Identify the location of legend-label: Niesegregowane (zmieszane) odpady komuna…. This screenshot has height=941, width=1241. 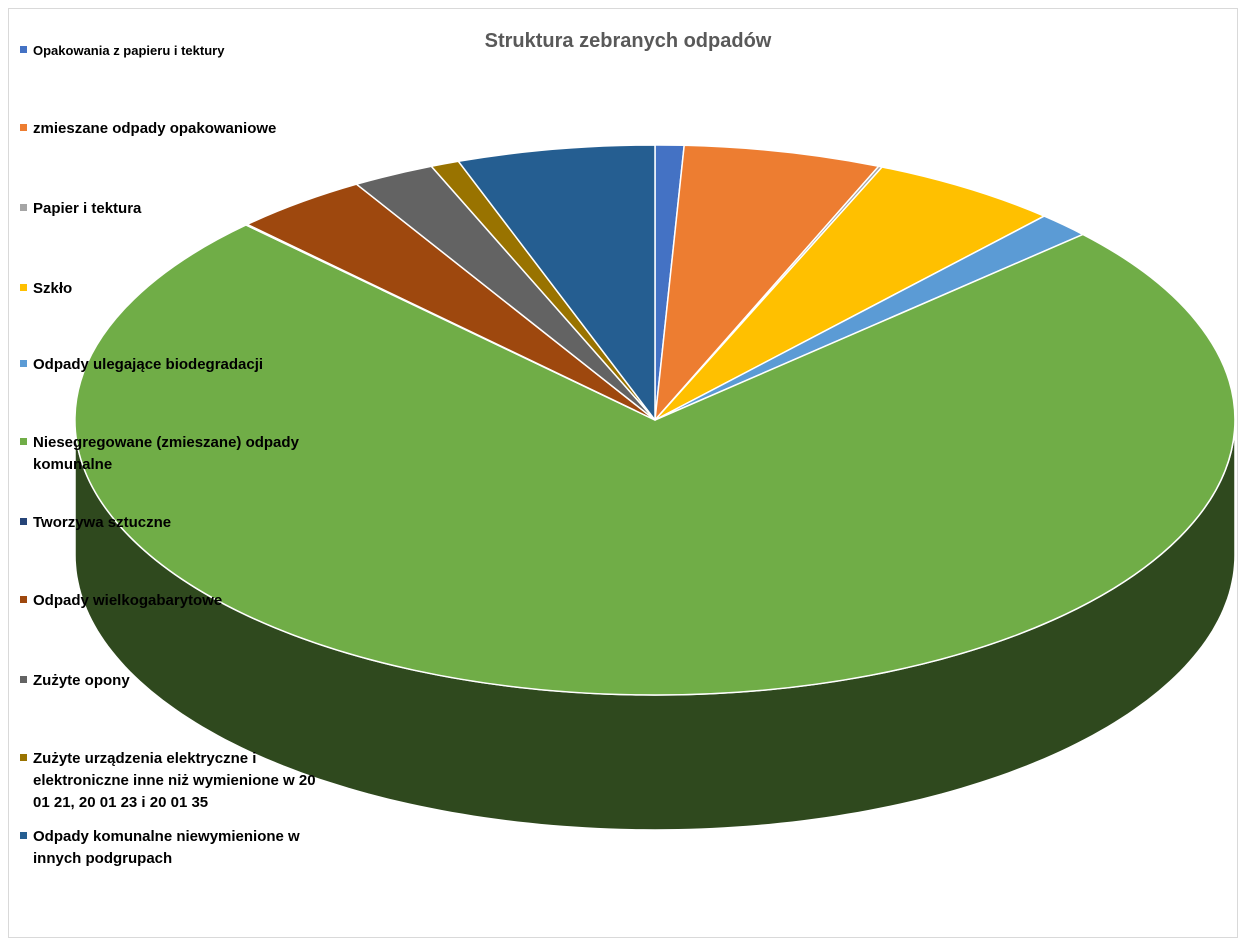
(166, 453).